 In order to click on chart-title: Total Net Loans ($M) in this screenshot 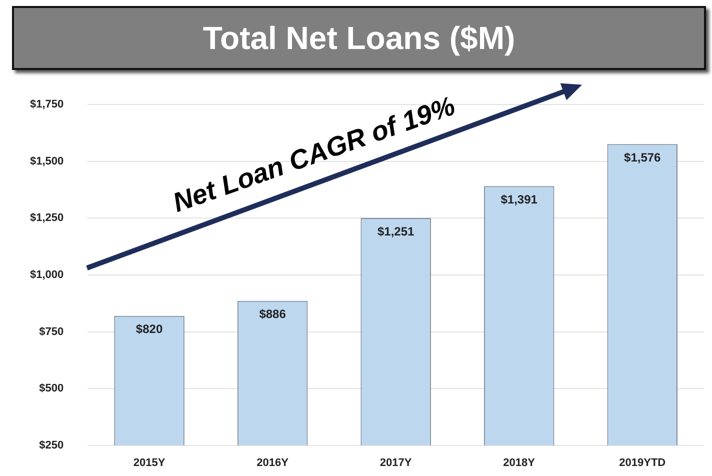, I will do `click(359, 38)`.